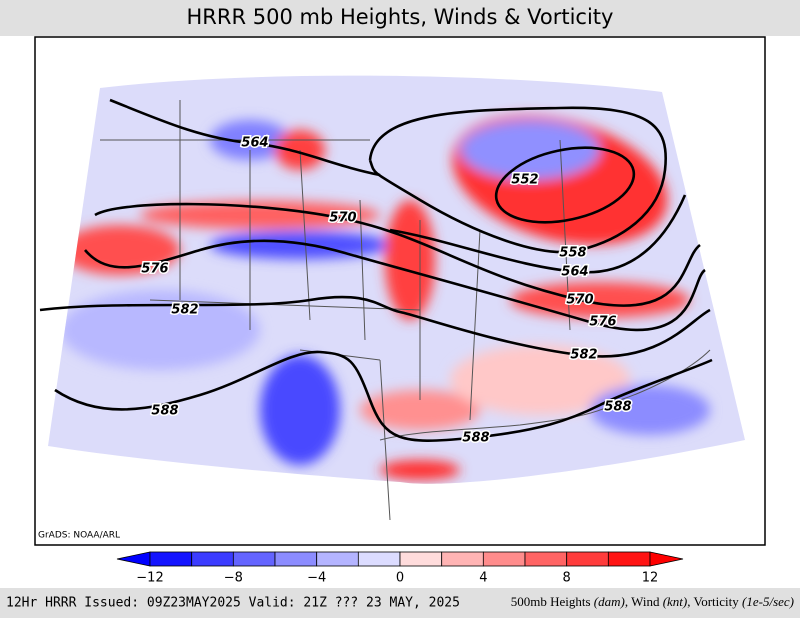  I want to click on title: HRRR 500 mb Heights, Winds & Vorticity, so click(400, 17).